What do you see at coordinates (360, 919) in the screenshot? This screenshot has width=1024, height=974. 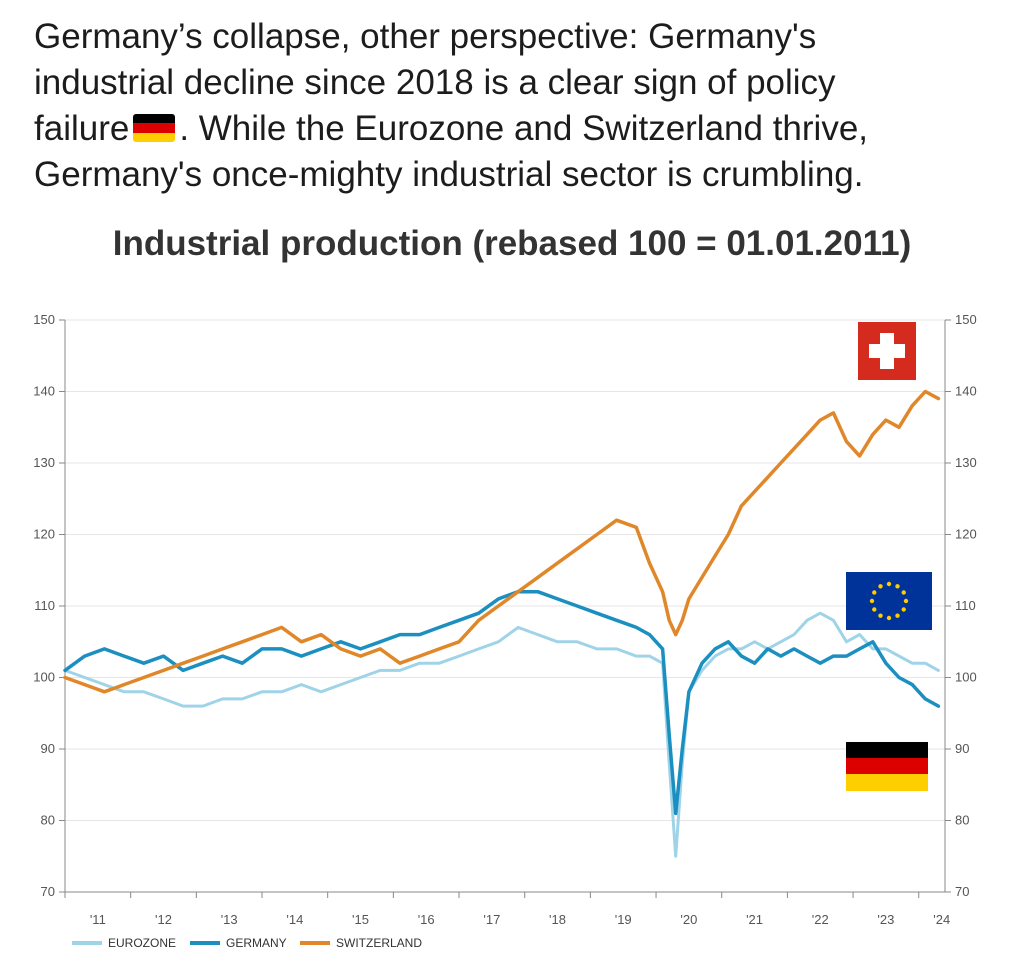 I see `x-tick-label-2015: '15` at bounding box center [360, 919].